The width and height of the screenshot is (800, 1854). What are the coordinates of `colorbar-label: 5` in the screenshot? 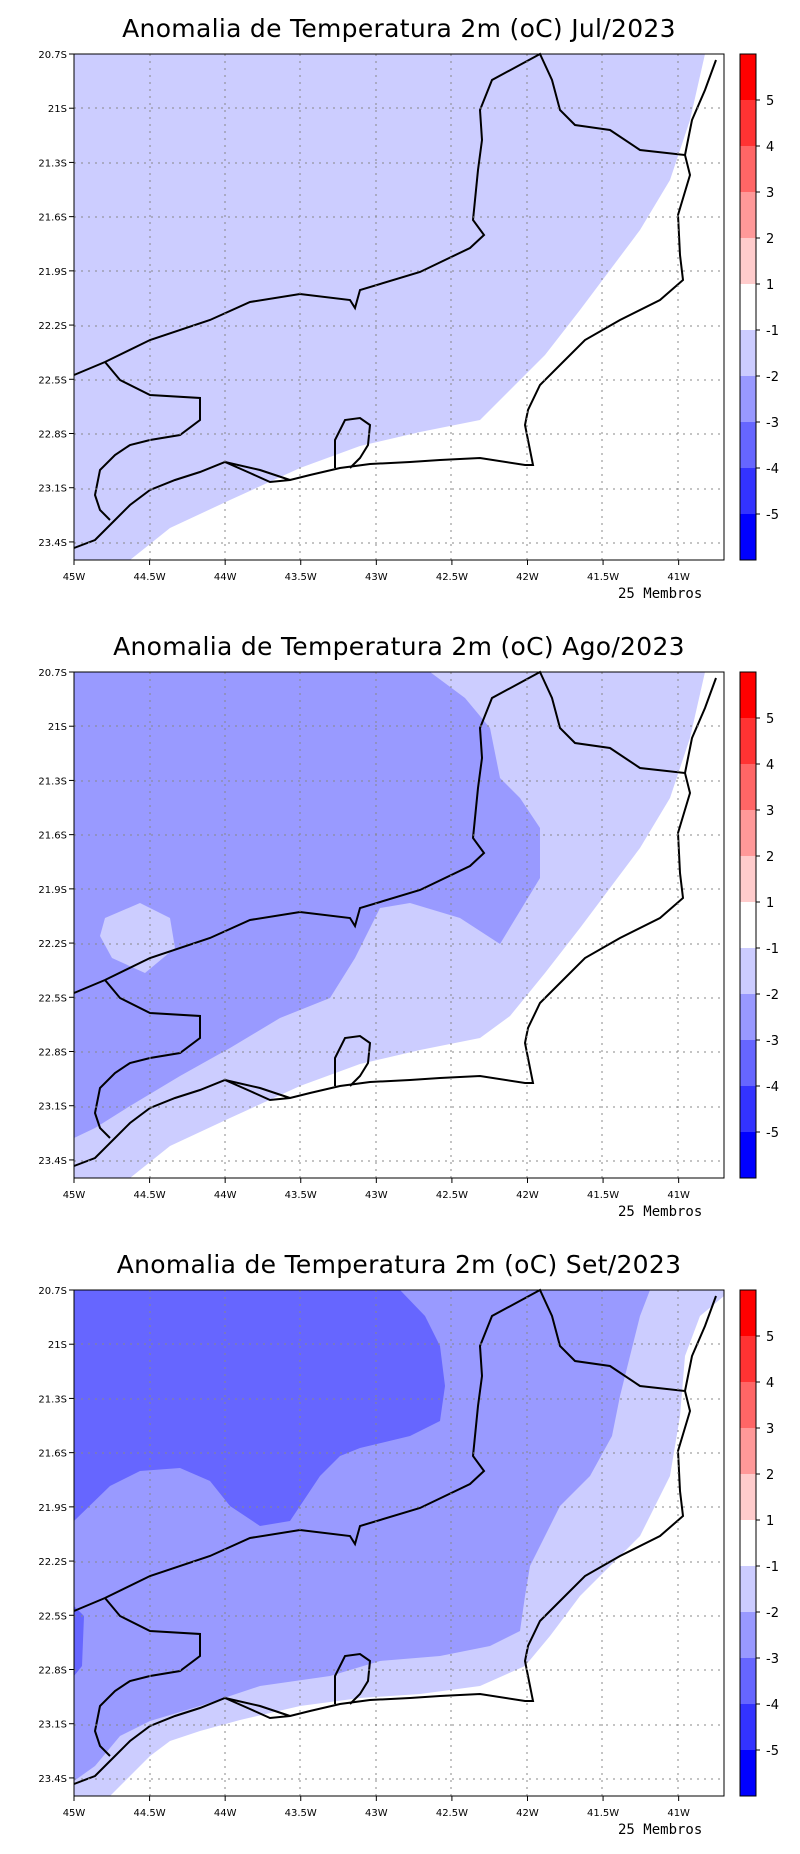 It's located at (770, 1337).